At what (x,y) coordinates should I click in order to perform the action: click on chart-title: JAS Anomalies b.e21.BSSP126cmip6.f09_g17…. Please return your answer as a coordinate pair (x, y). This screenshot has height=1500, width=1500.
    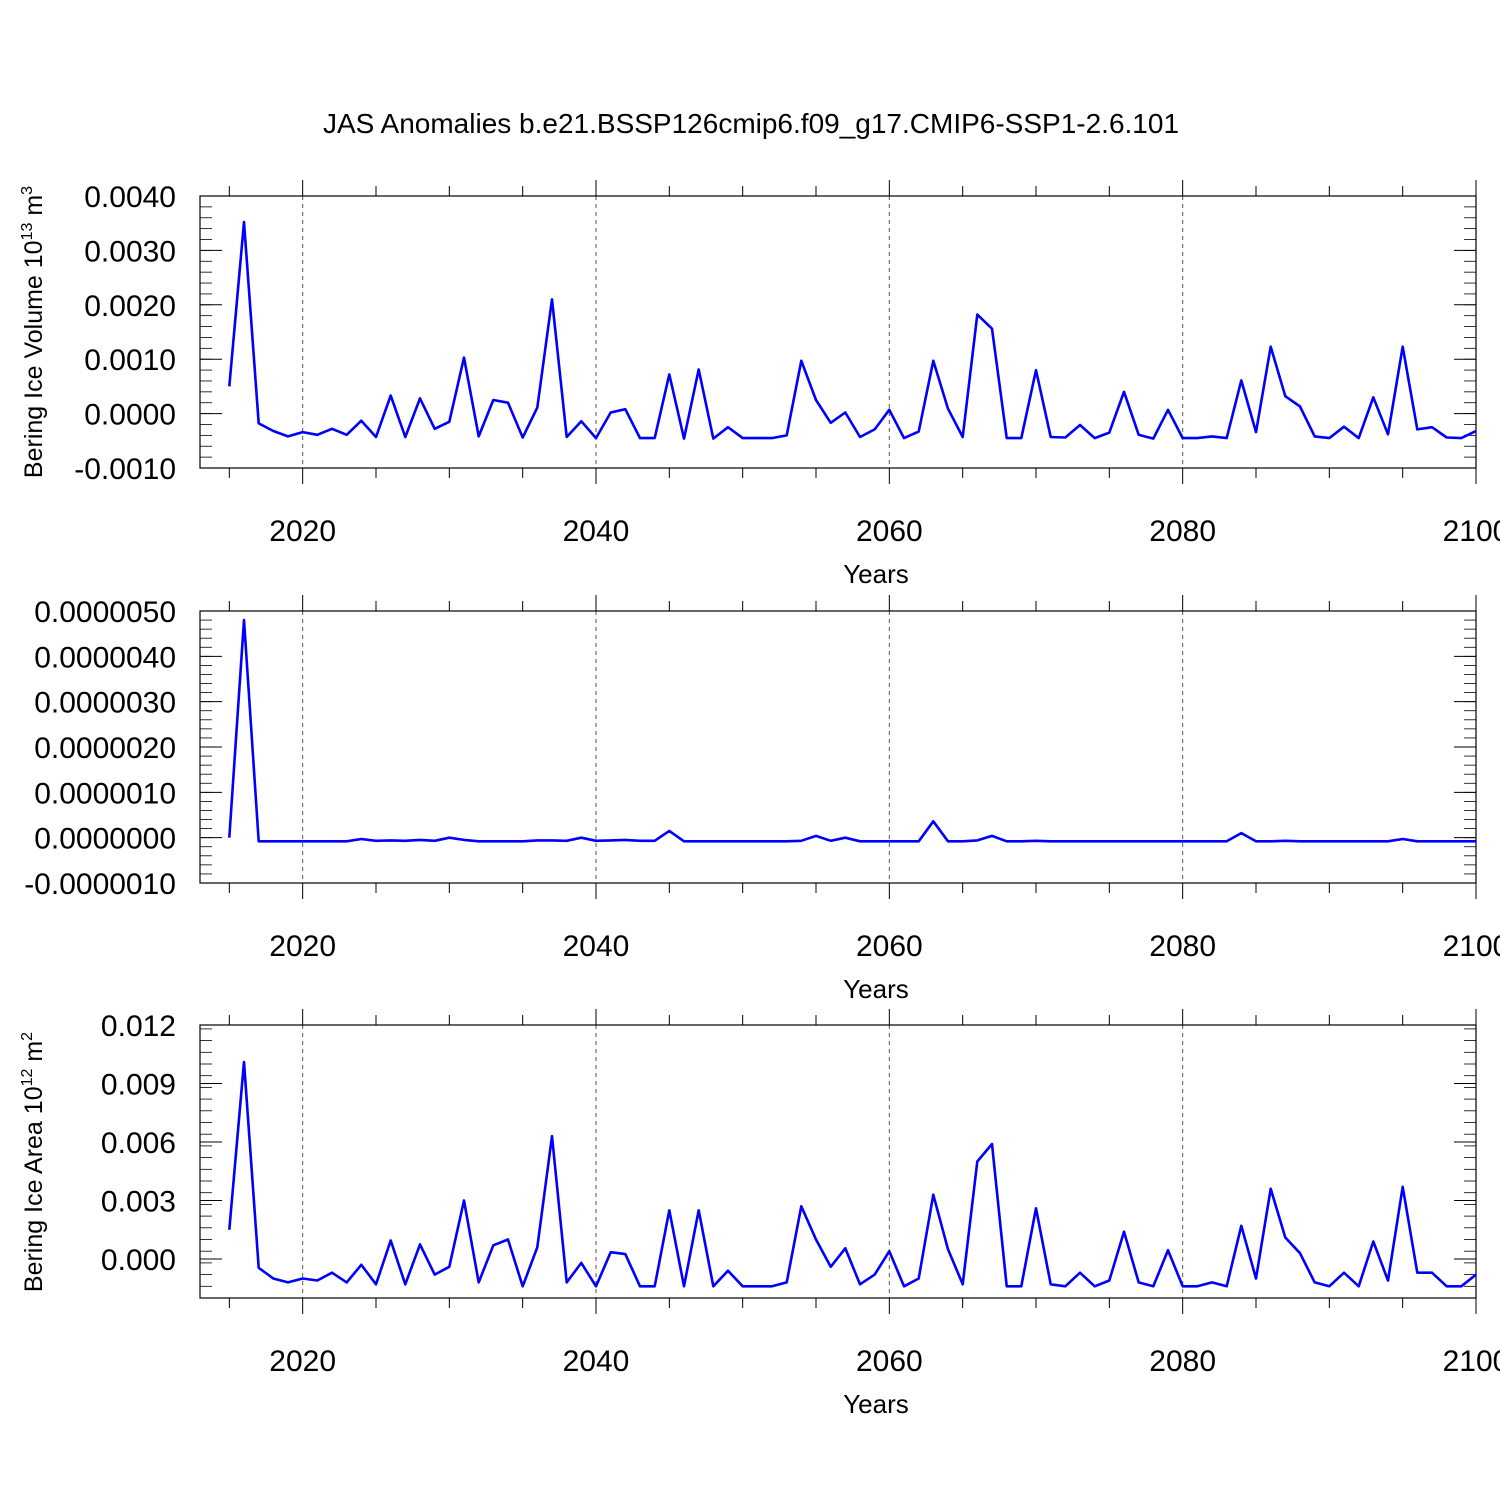
    Looking at the image, I should click on (751, 123).